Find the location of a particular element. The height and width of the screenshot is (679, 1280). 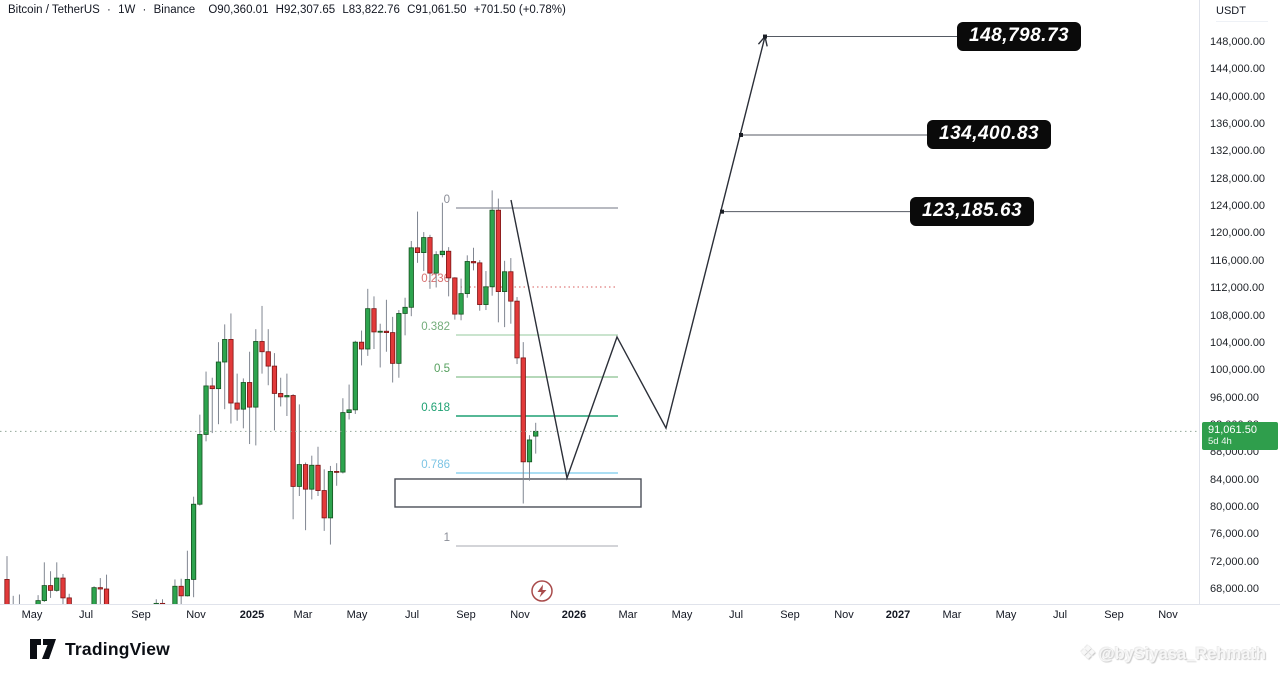

time-axis-separator is located at coordinates (640, 604).